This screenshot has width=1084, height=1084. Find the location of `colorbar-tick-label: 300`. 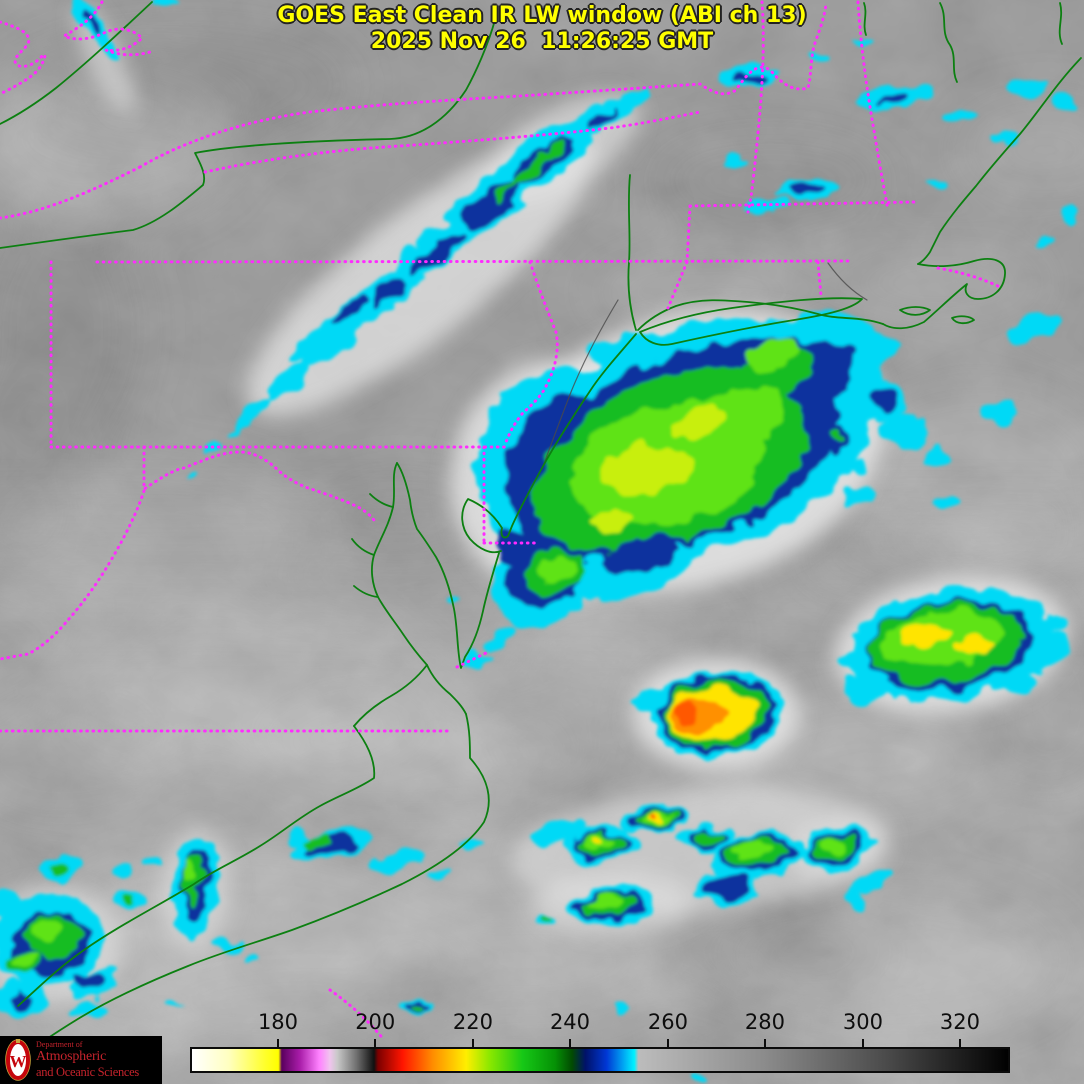

colorbar-tick-label: 300 is located at coordinates (863, 1022).